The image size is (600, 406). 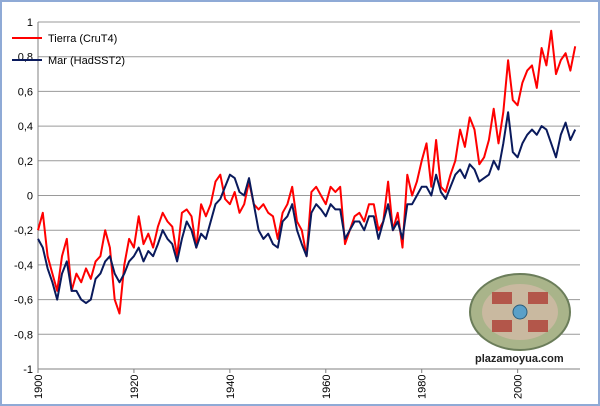 What do you see at coordinates (23, 231) in the screenshot?
I see `y-tick-label: -0,2` at bounding box center [23, 231].